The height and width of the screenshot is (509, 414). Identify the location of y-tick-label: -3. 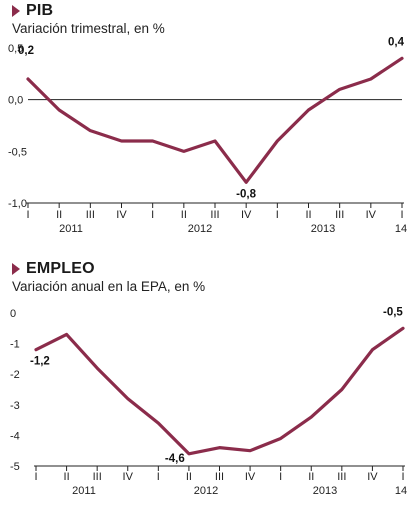
(15, 406).